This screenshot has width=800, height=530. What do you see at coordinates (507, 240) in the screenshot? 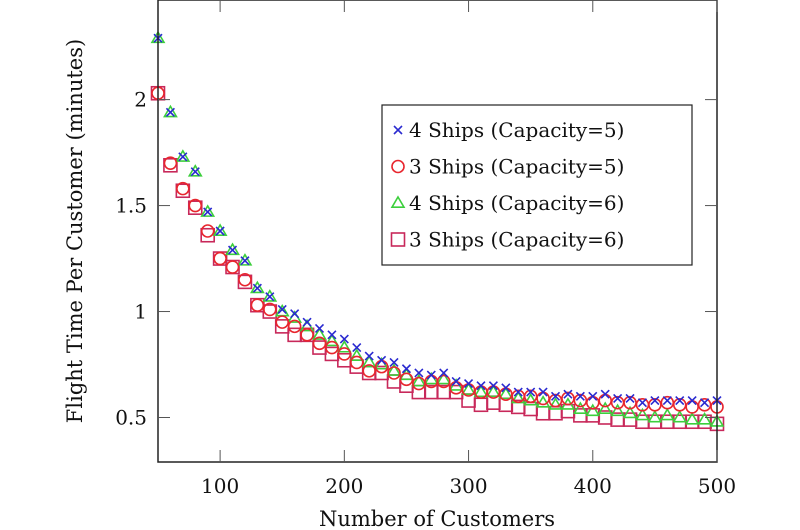
I see `legend-entry: 3 Ships (Capacity=6)` at bounding box center [507, 240].